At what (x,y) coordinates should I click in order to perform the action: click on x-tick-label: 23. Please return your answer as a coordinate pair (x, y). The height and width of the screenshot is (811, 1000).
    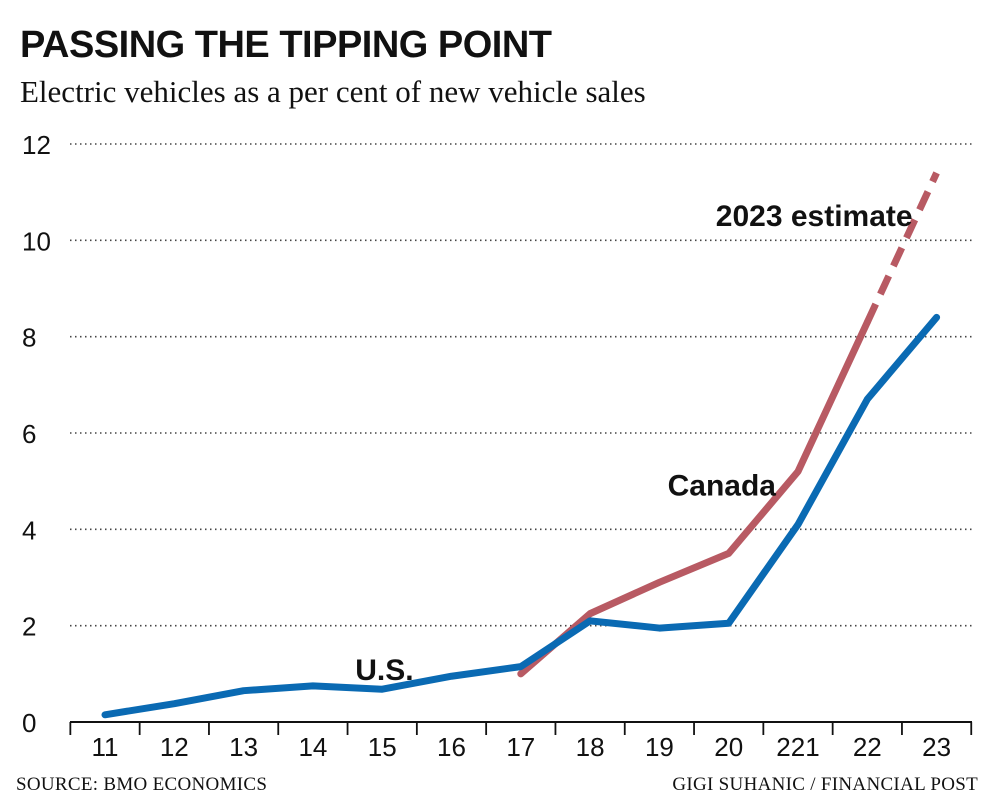
    Looking at the image, I should click on (936, 747).